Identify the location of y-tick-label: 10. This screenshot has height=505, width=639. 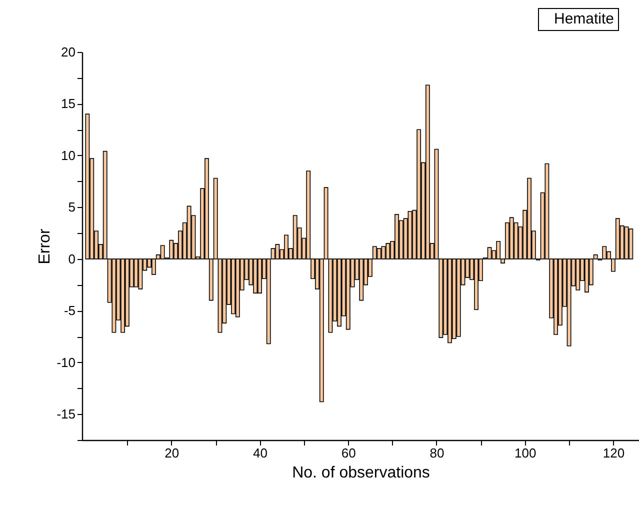
(68, 155).